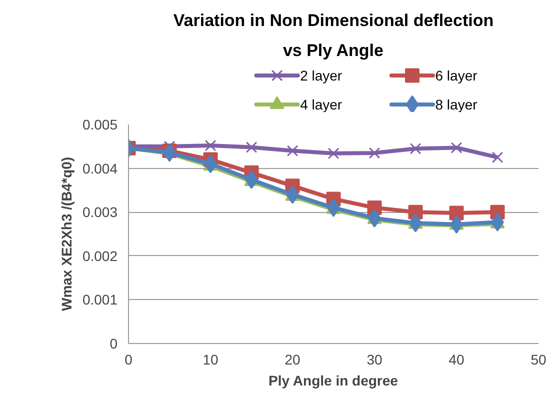 Image resolution: width=552 pixels, height=405 pixels. Describe the element at coordinates (210, 360) in the screenshot. I see `x-tick-label: 10` at that location.